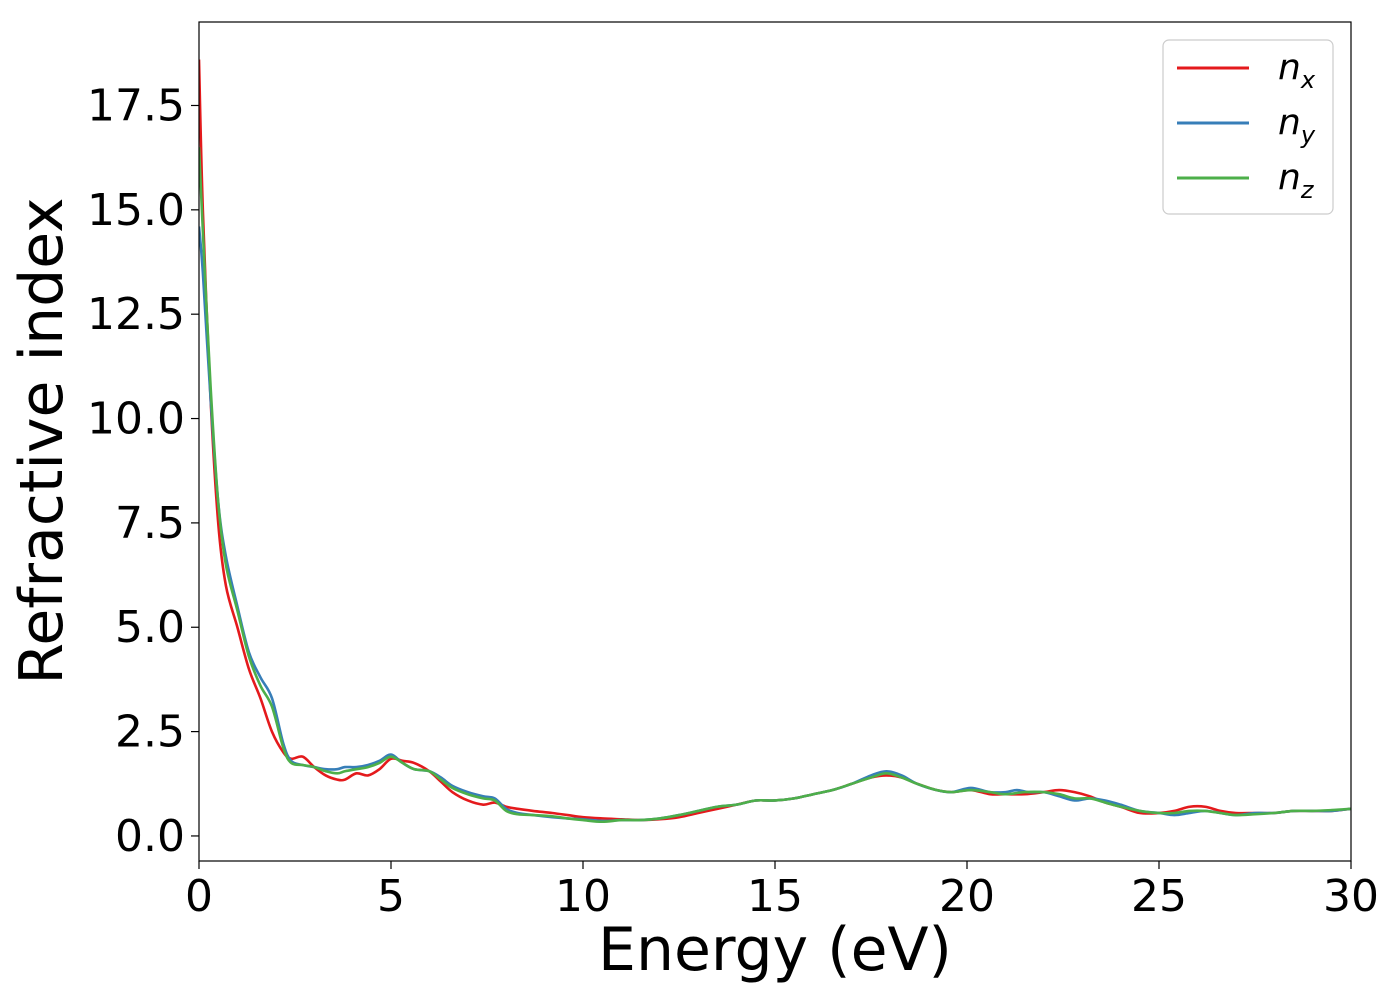 The image size is (1400, 1000). I want to click on y-tick-label: 10.0, so click(136, 419).